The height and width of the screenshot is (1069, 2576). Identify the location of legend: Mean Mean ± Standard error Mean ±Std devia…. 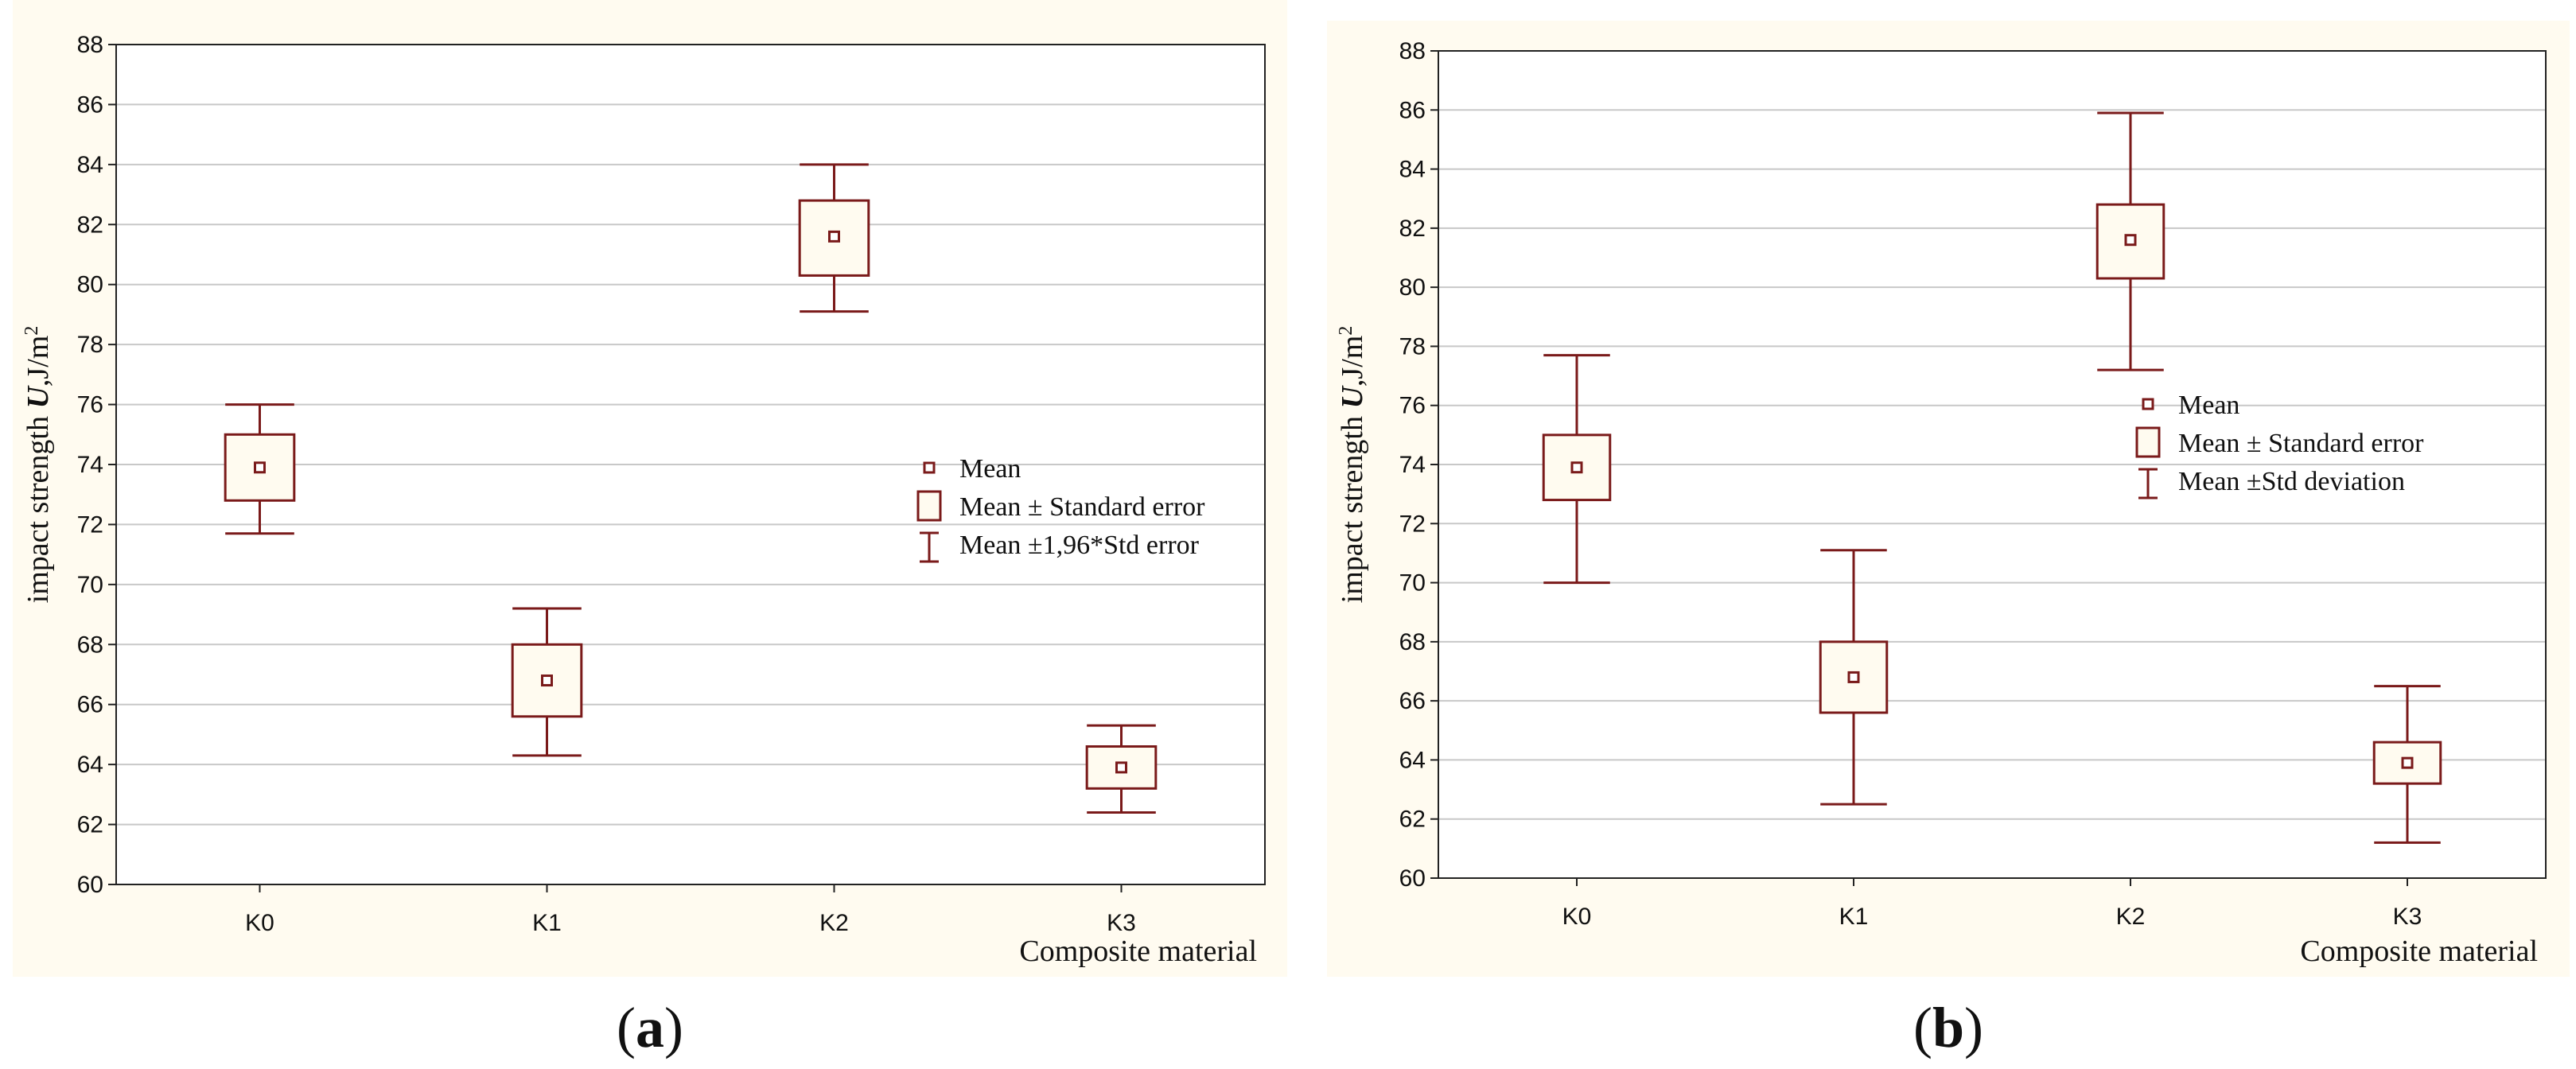
(2280, 446).